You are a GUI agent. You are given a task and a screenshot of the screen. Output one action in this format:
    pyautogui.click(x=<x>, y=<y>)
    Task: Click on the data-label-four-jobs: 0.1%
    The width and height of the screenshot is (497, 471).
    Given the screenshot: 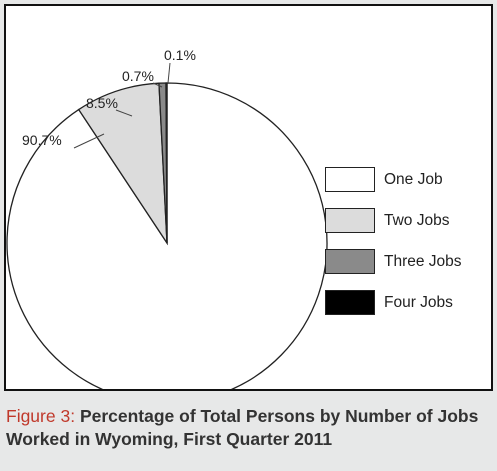 What is the action you would take?
    pyautogui.click(x=180, y=55)
    